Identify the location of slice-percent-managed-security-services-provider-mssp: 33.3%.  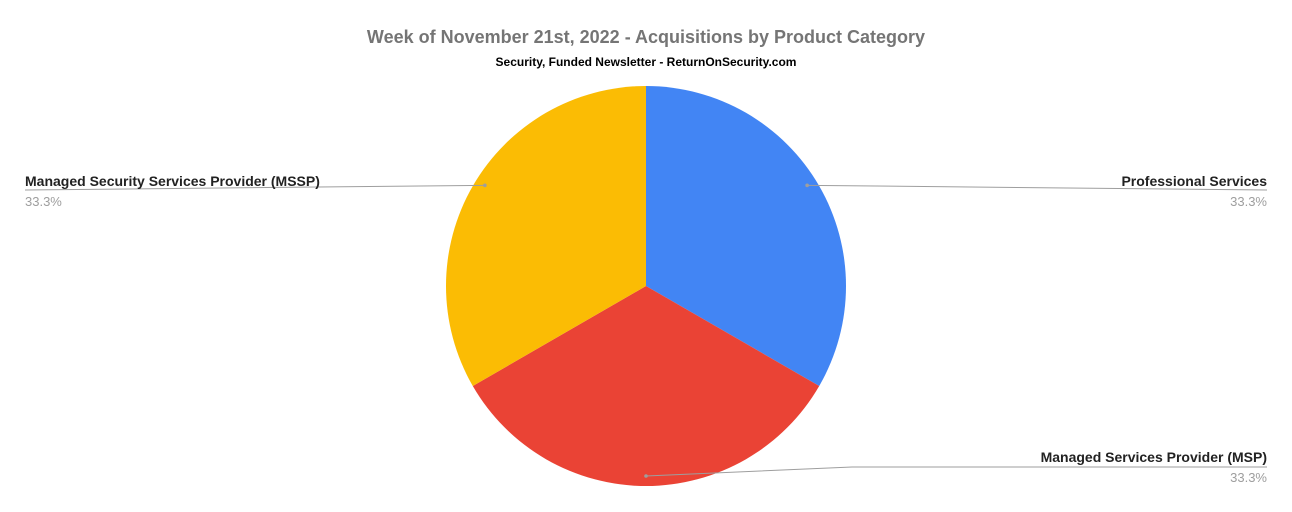
(43, 201).